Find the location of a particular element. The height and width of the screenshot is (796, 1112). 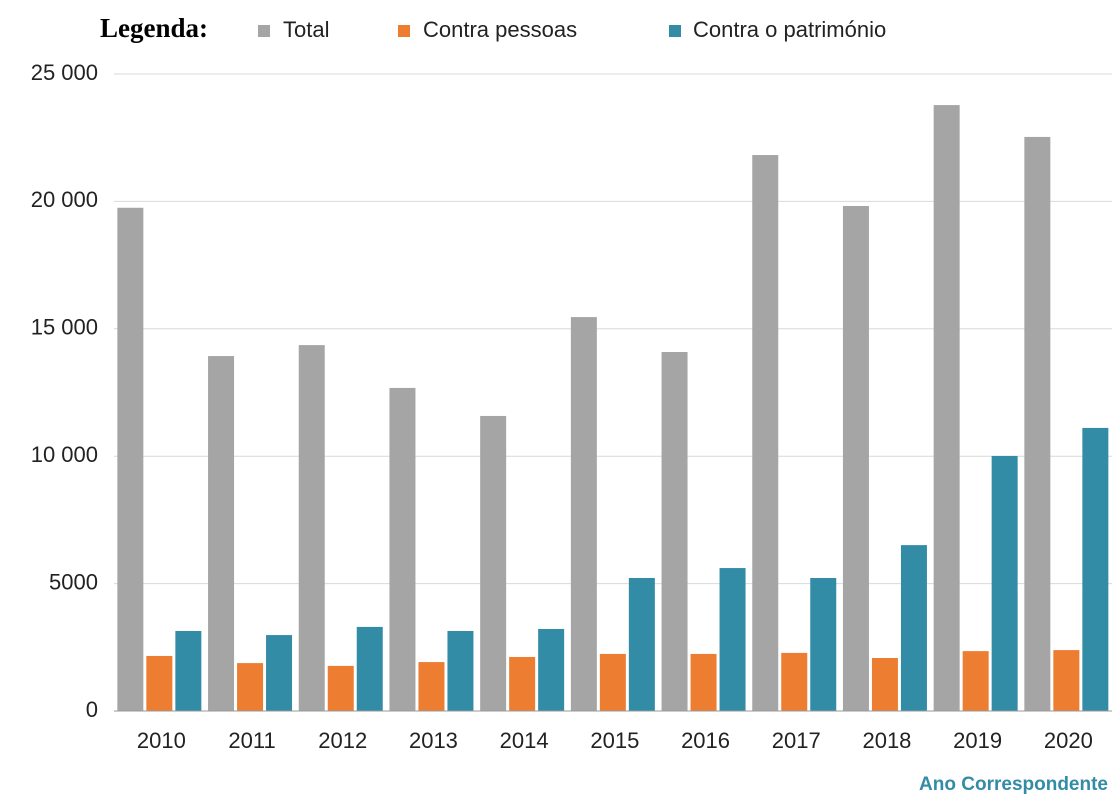

x-tick-label: 2013 is located at coordinates (433, 740).